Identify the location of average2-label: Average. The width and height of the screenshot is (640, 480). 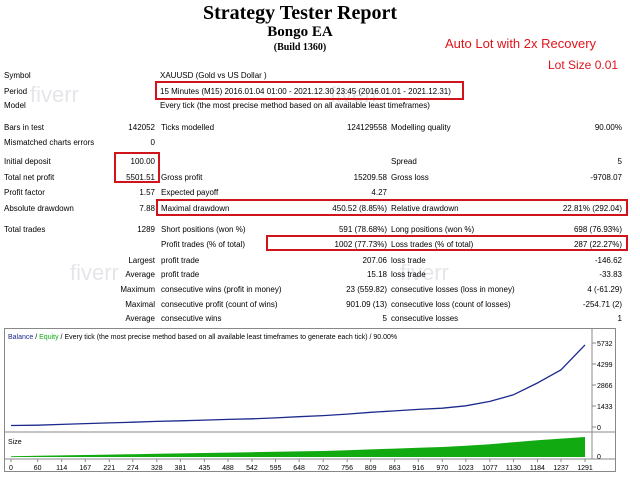
(140, 318).